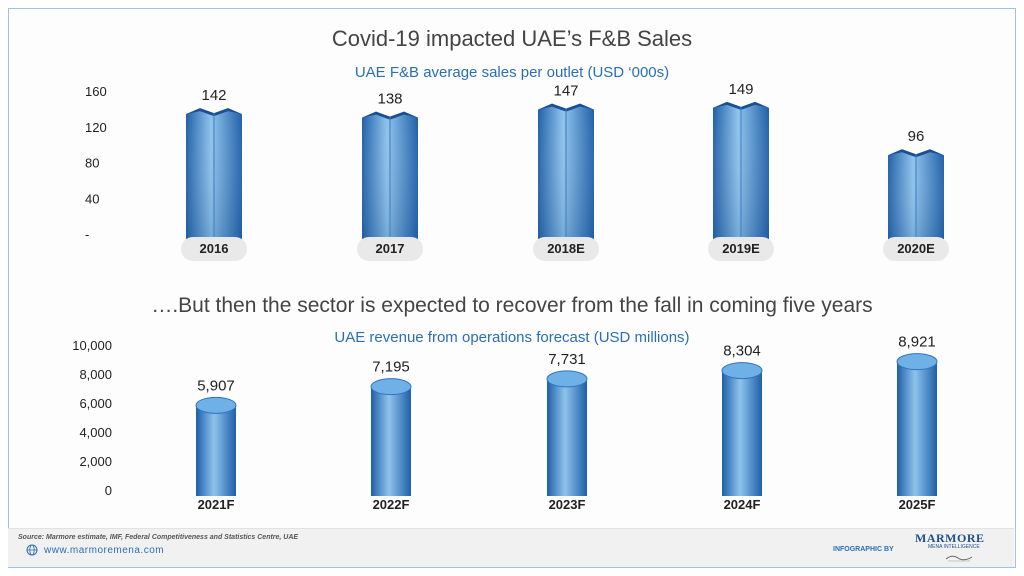  Describe the element at coordinates (916, 136) in the screenshot. I see `data-label: 96` at that location.